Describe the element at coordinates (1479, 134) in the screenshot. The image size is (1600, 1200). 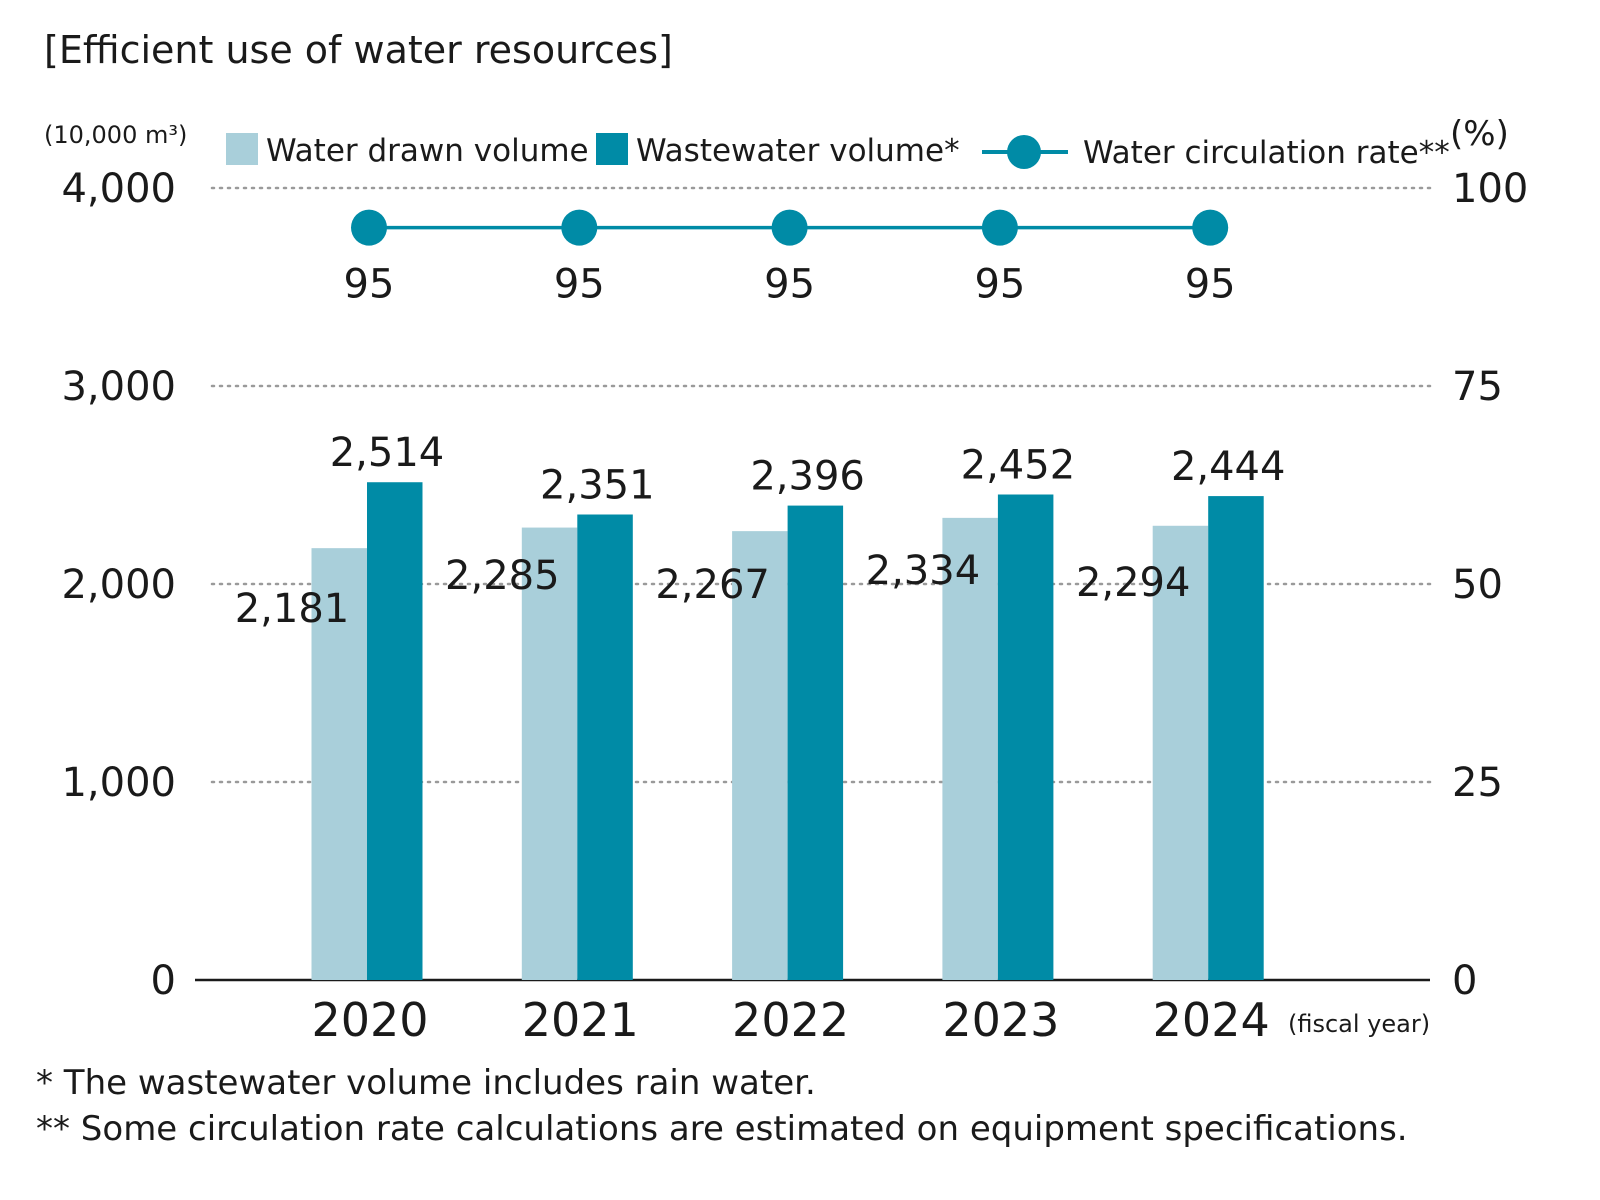
I see `right-axis-unit: (%)` at that location.